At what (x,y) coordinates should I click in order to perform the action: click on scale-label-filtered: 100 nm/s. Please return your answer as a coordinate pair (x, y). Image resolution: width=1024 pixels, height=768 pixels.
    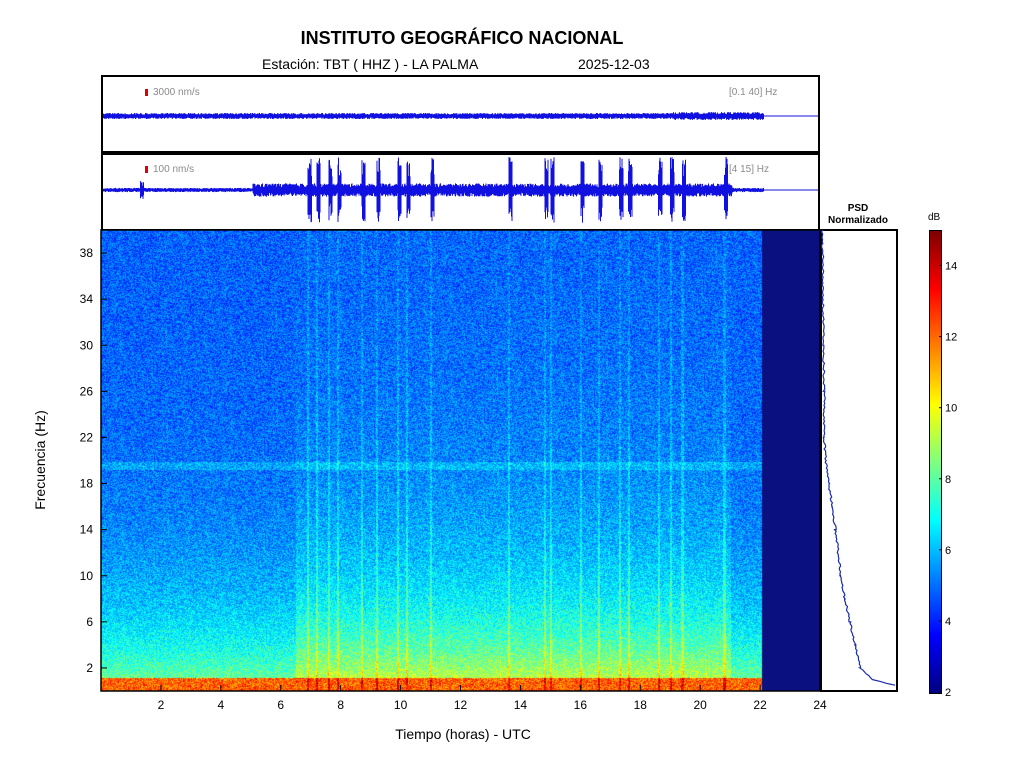
    Looking at the image, I should click on (174, 169).